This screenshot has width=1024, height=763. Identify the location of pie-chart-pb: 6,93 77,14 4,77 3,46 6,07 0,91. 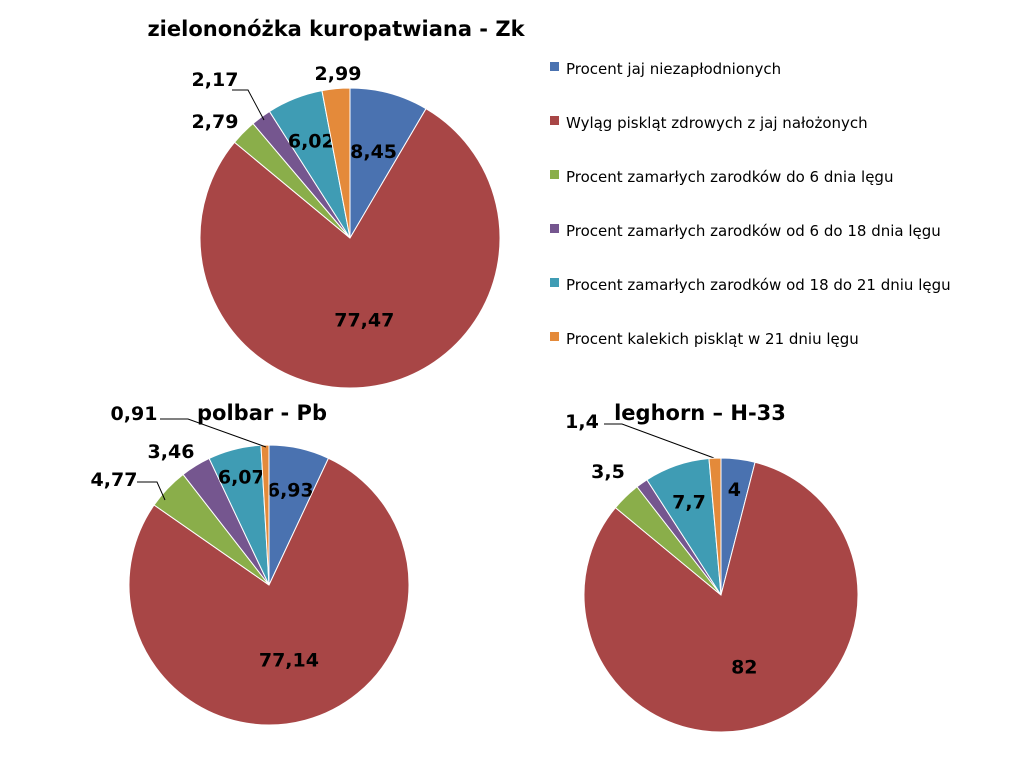
(250, 564).